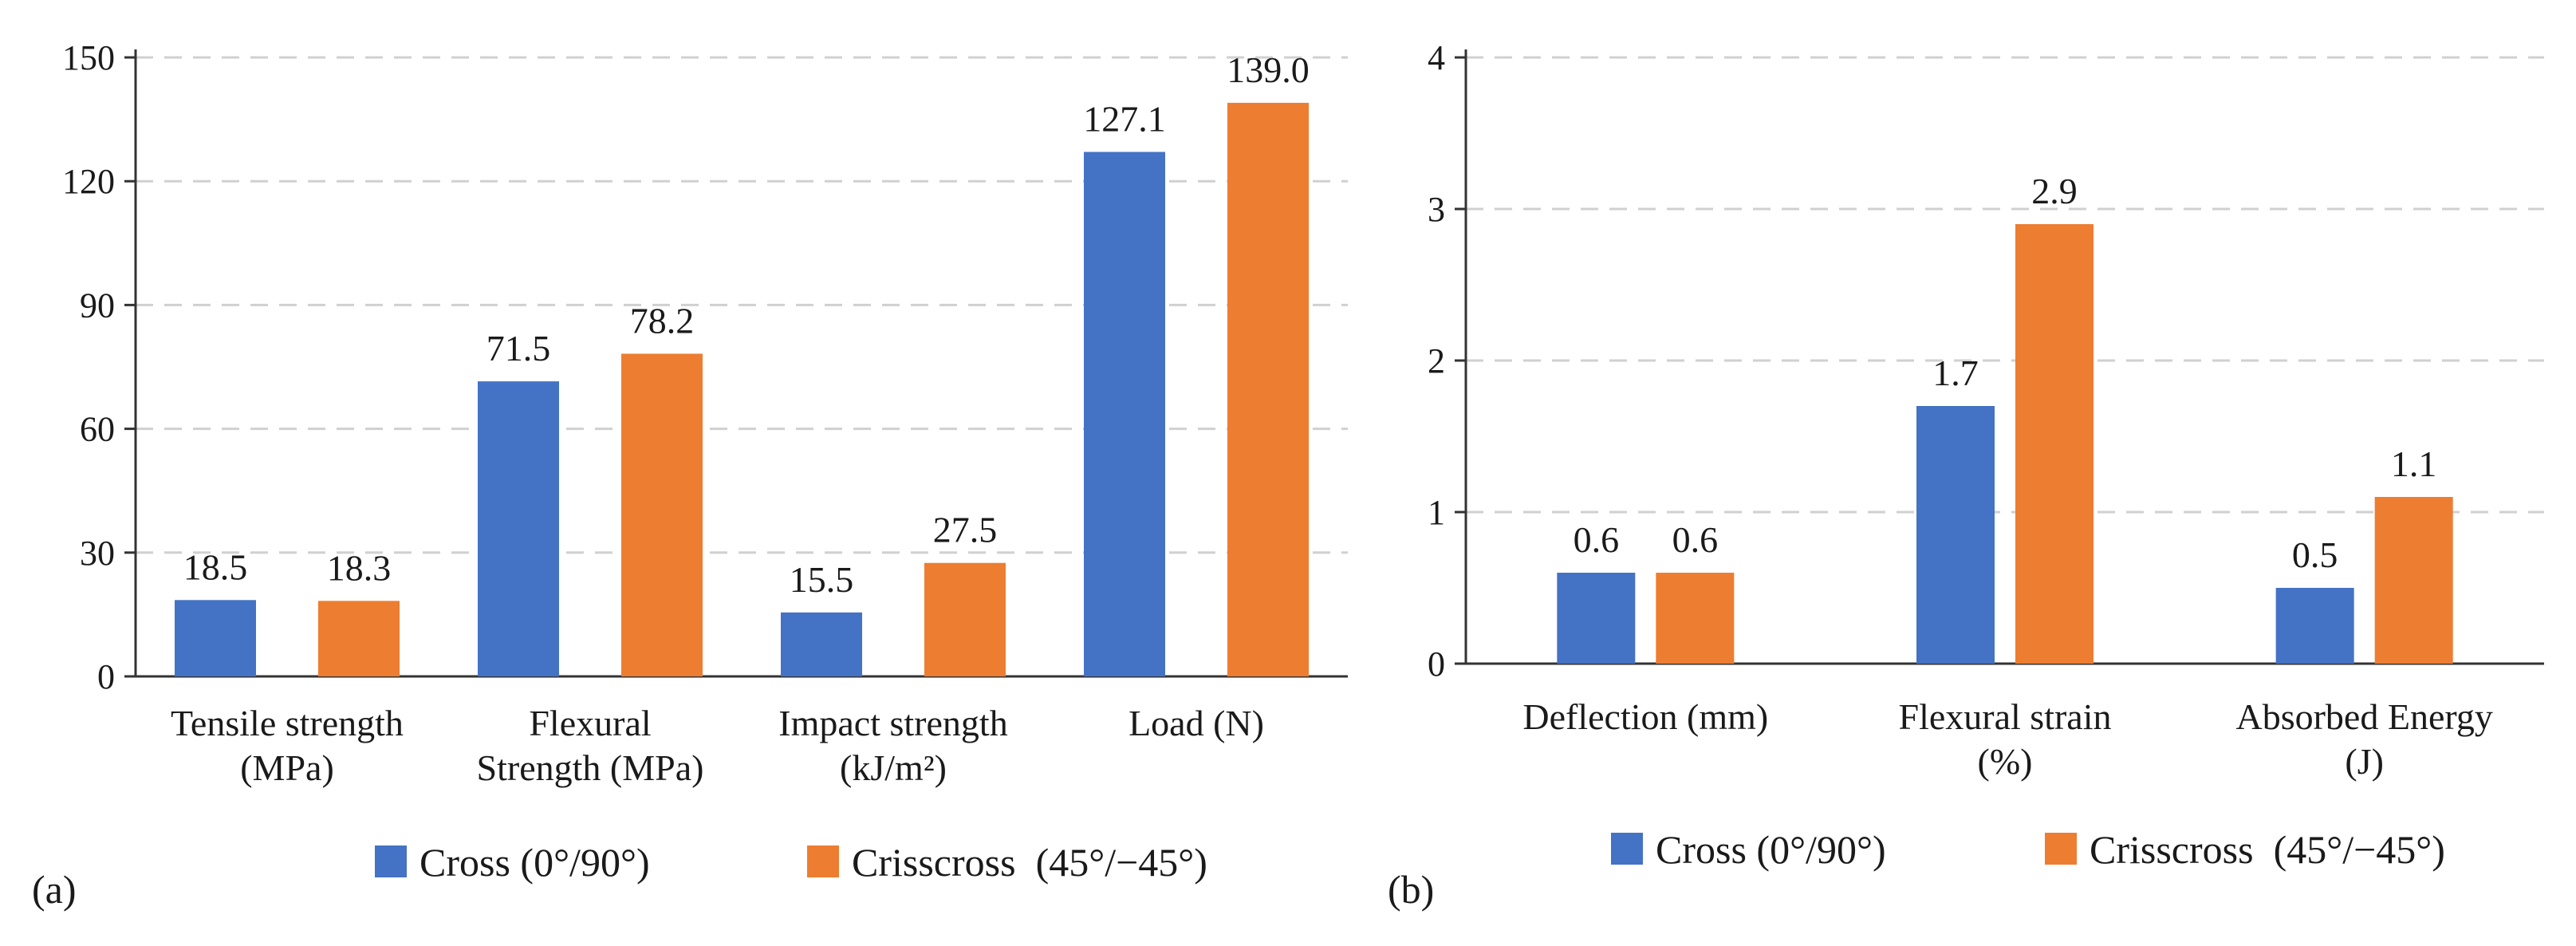 The image size is (2576, 946). Describe the element at coordinates (518, 348) in the screenshot. I see `data-label: 71.5` at that location.